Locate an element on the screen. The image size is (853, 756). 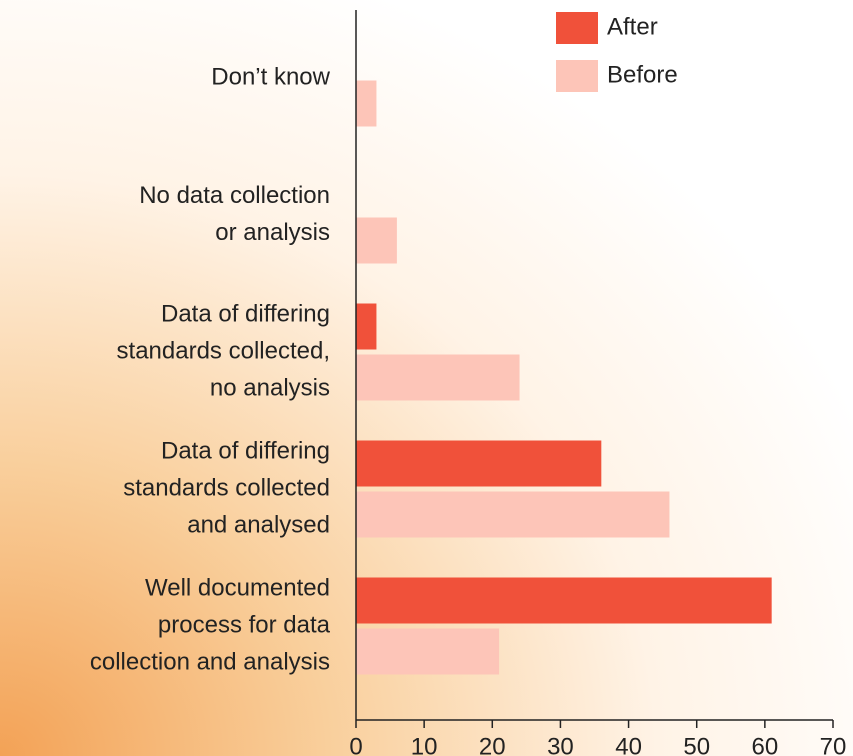
x-tick-label: 10 is located at coordinates (424, 744).